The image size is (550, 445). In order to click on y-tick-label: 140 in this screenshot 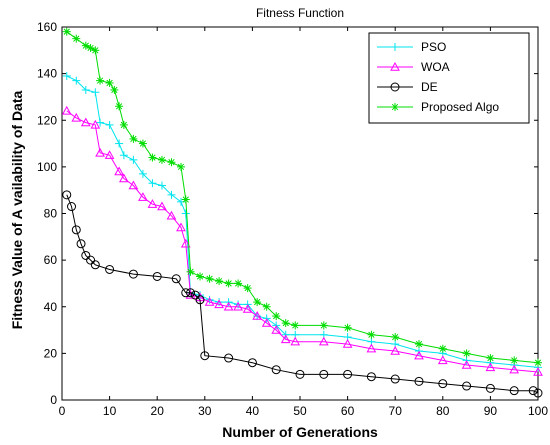, I will do `click(47, 74)`.